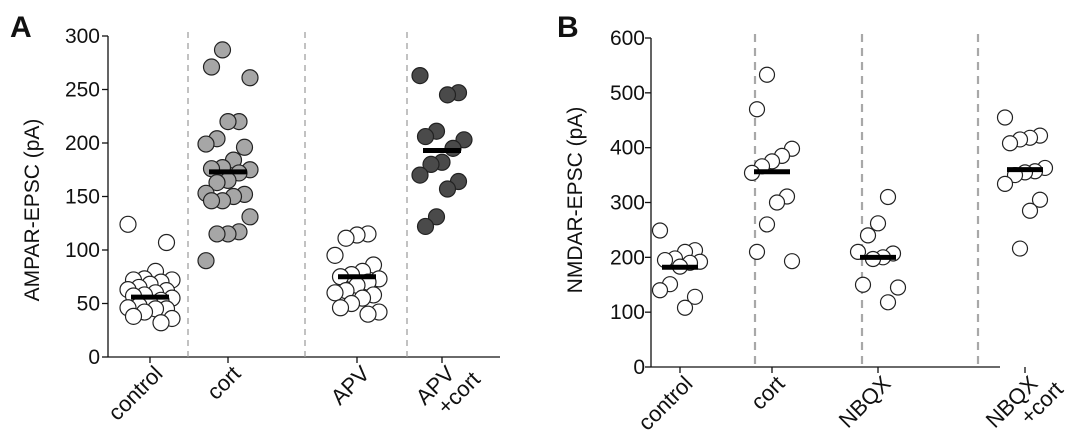 This screenshot has height=447, width=1073. What do you see at coordinates (865, 402) in the screenshot?
I see `category-label: NBQX` at bounding box center [865, 402].